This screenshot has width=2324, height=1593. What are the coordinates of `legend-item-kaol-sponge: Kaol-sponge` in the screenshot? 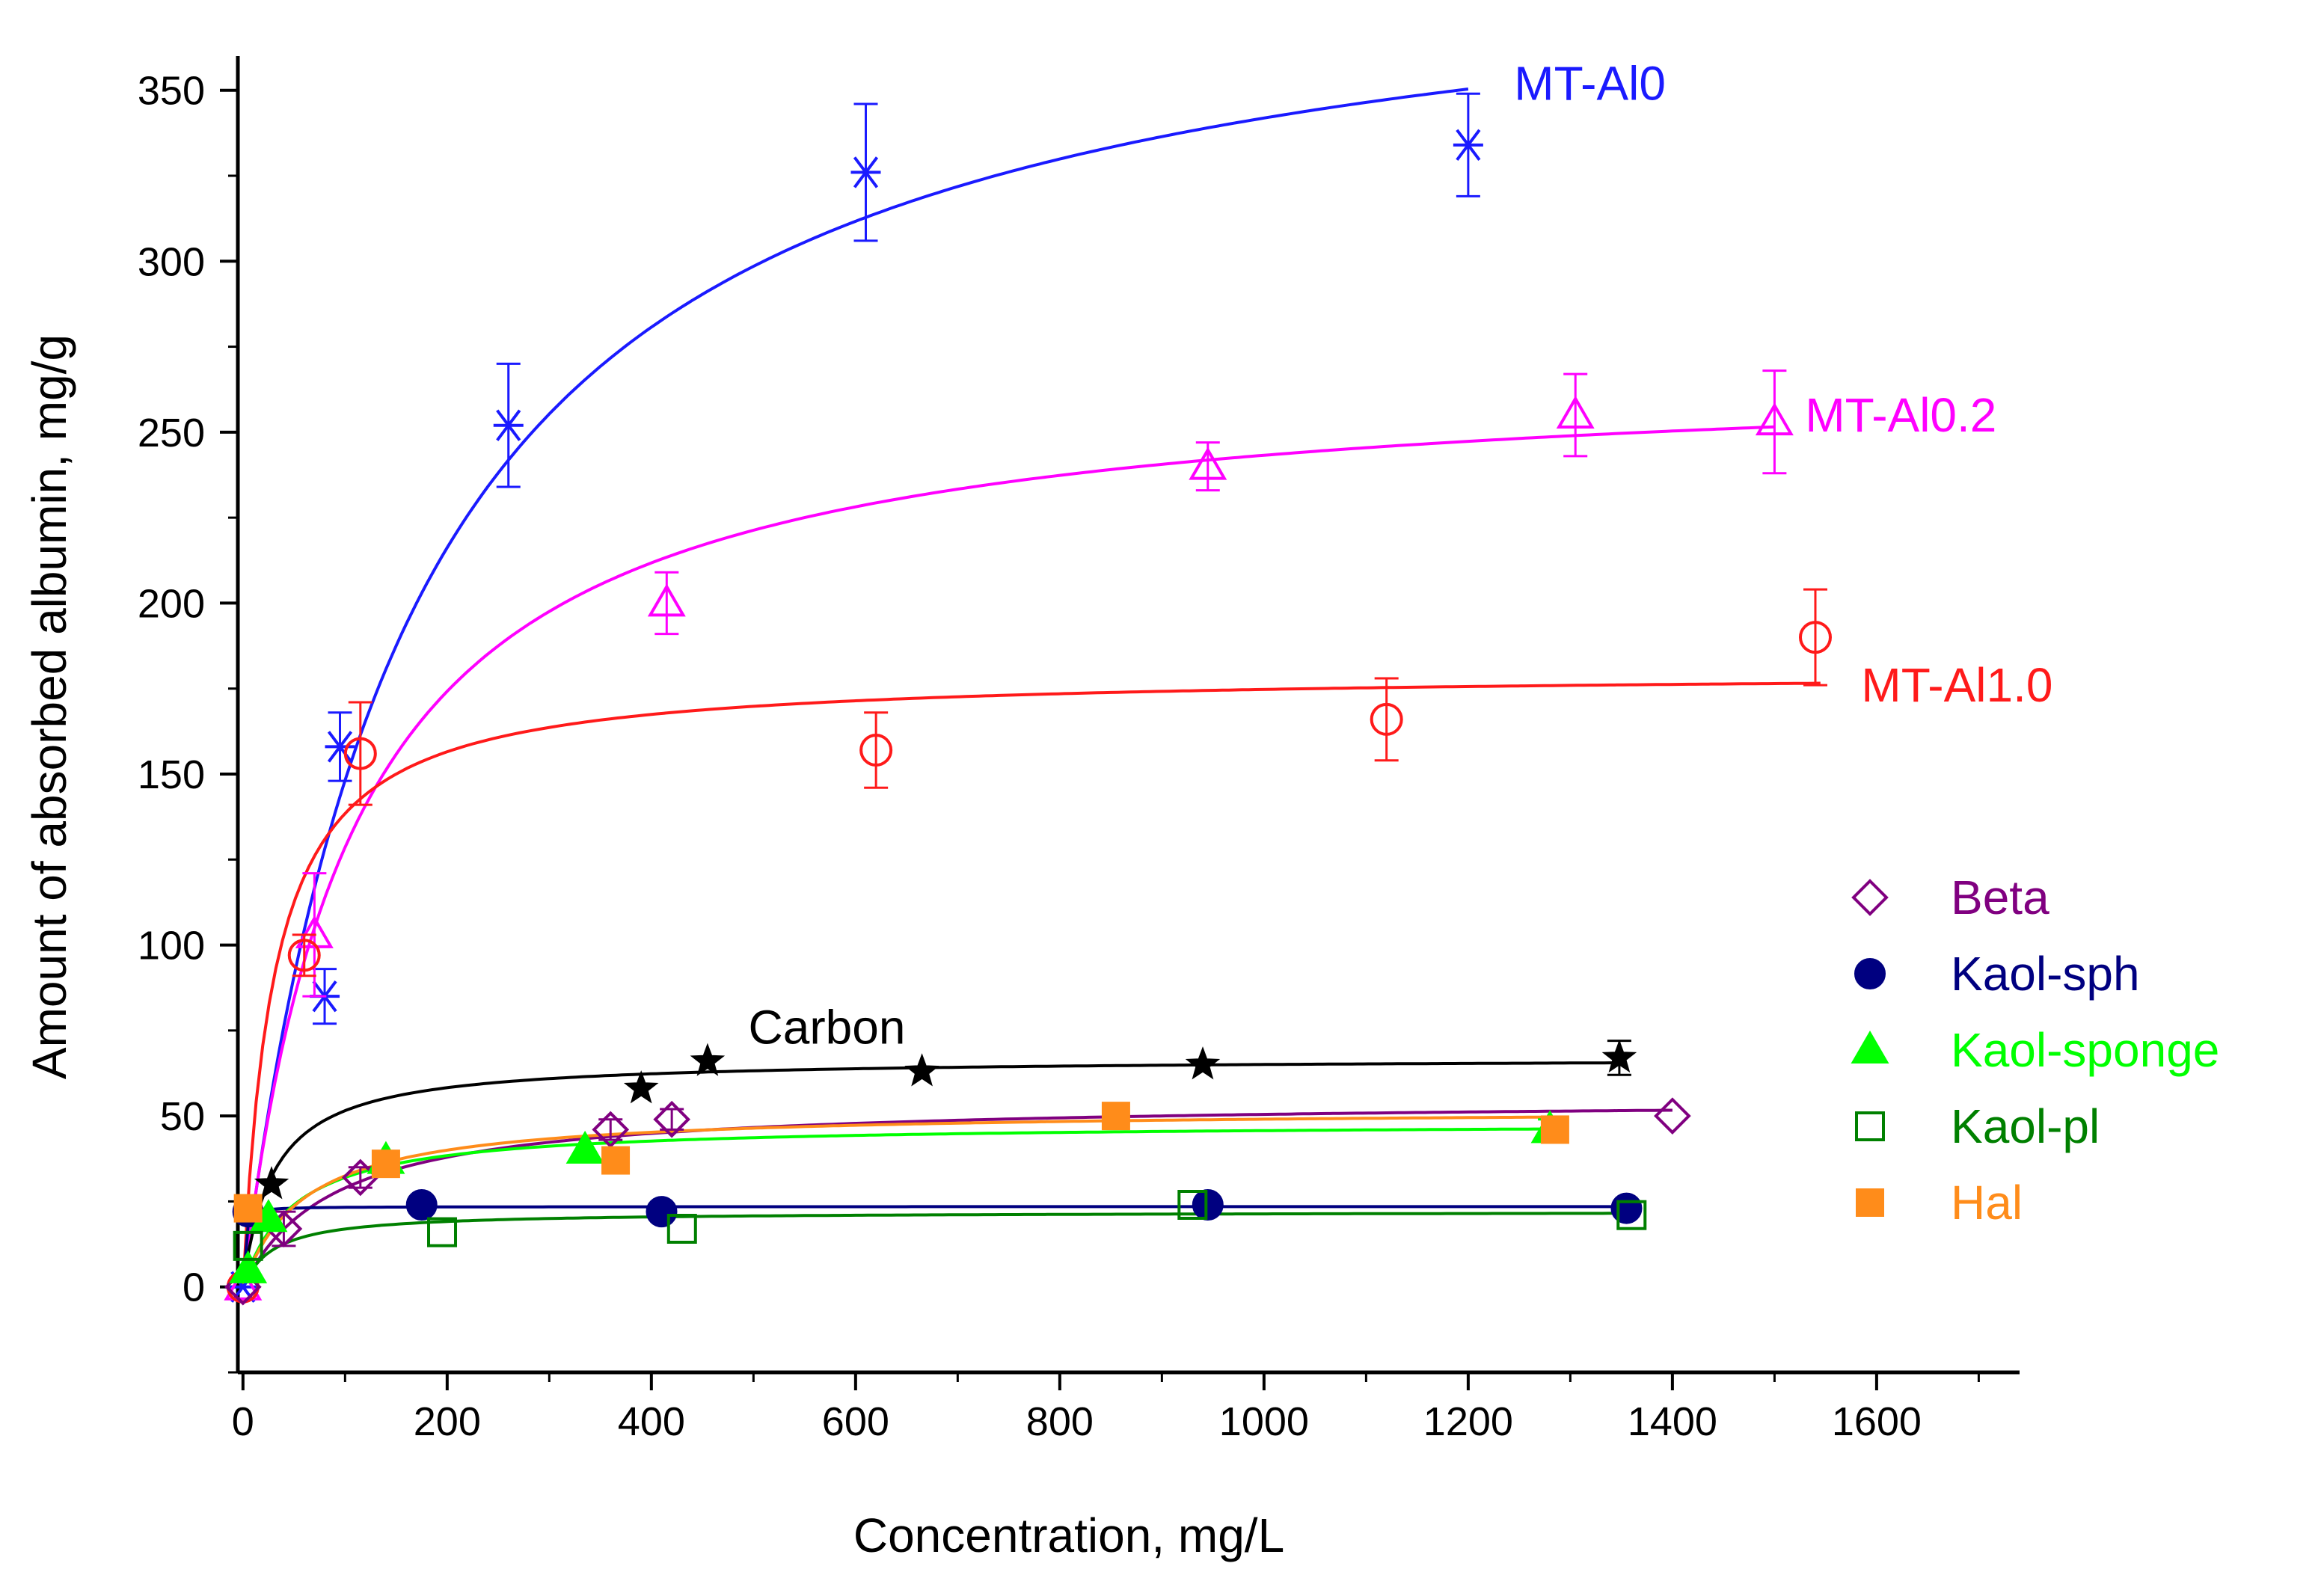 It's located at (2035, 1050).